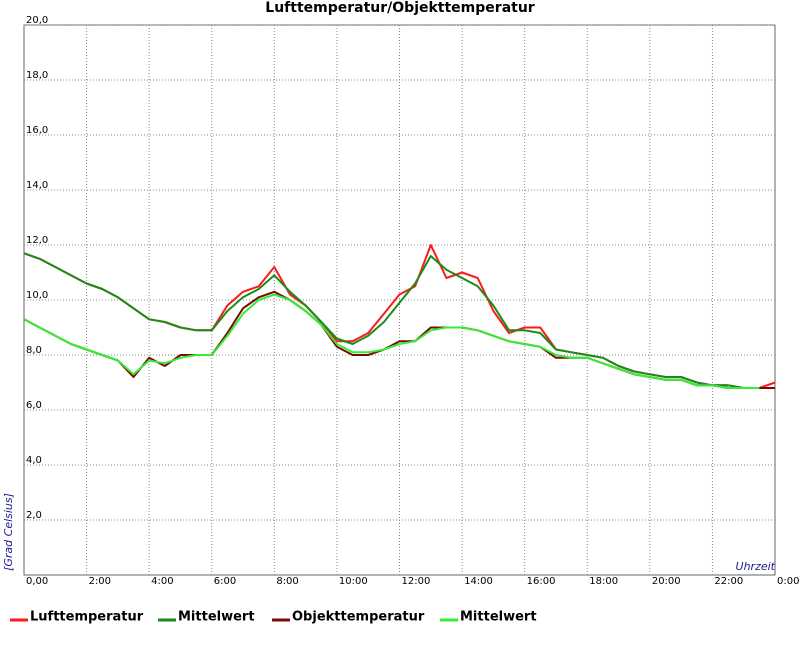 Image resolution: width=800 pixels, height=650 pixels. What do you see at coordinates (416, 581) in the screenshot?
I see `x-tick-label: 12:00` at bounding box center [416, 581].